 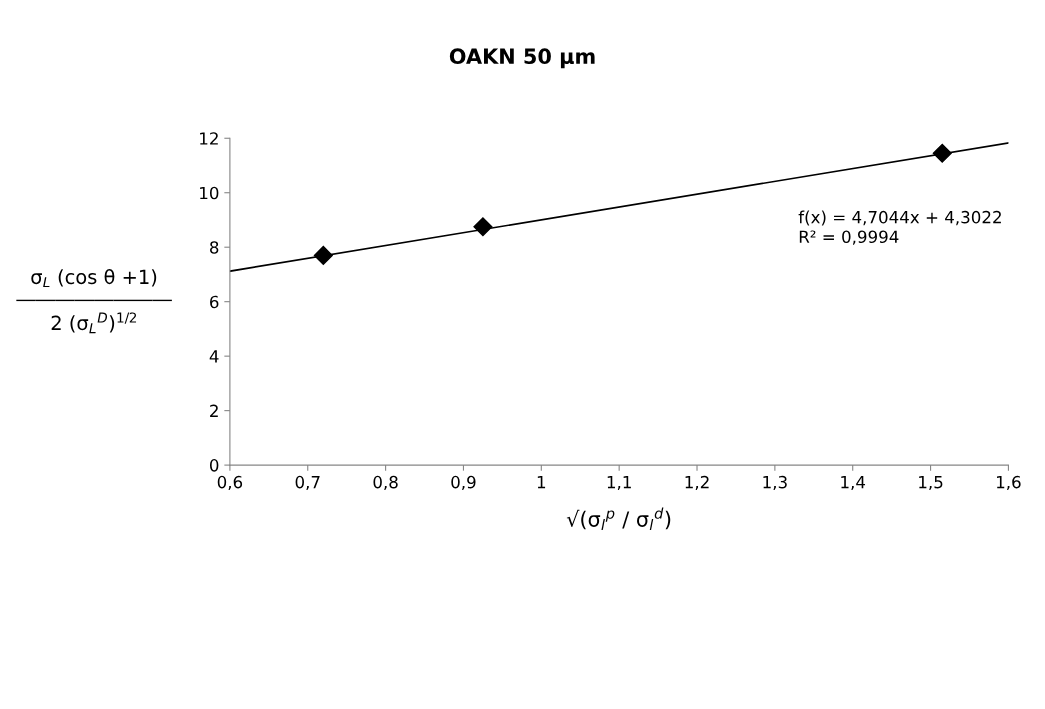 I want to click on y-tick-label: 2, so click(x=214, y=410).